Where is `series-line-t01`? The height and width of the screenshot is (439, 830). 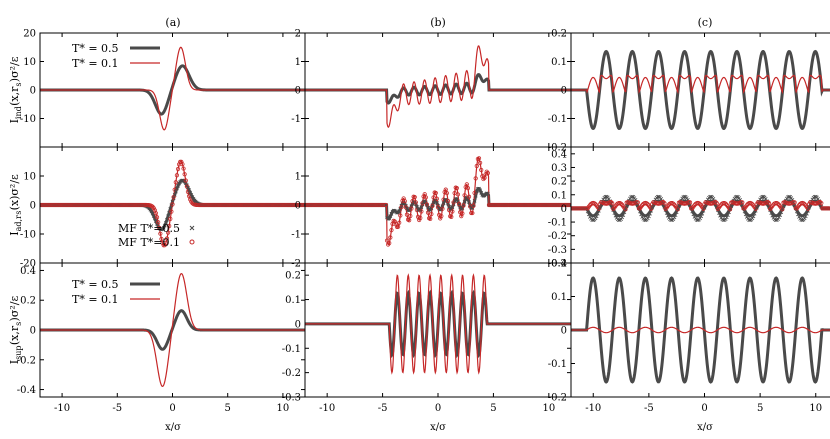 series-line-t01 is located at coordinates (700, 330).